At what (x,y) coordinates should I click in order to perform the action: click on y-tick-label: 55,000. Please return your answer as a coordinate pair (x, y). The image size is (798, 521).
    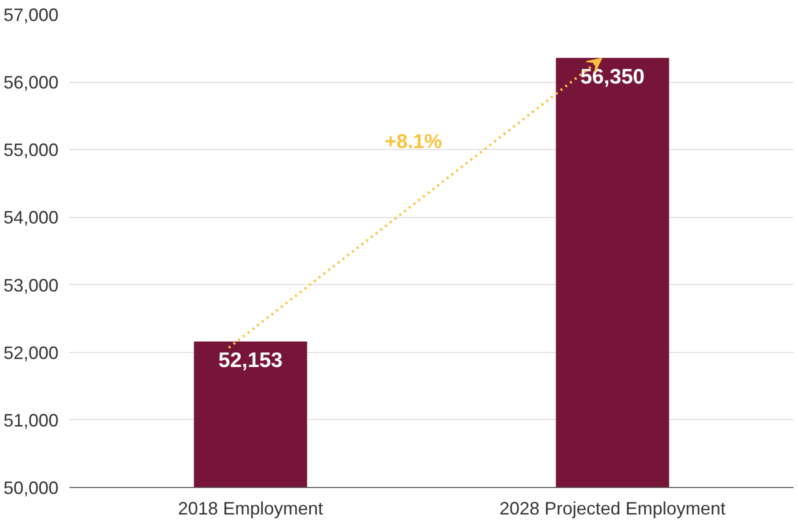
    Looking at the image, I should click on (31, 150).